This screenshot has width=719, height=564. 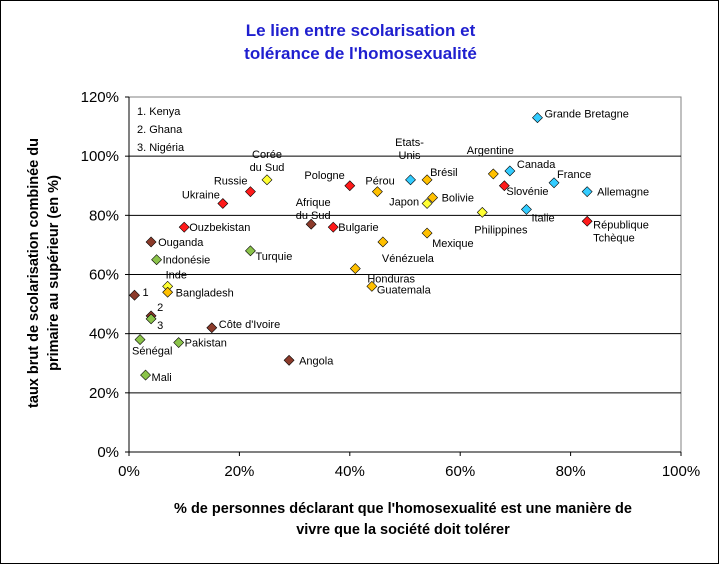 What do you see at coordinates (289, 360) in the screenshot?
I see `point-angola` at bounding box center [289, 360].